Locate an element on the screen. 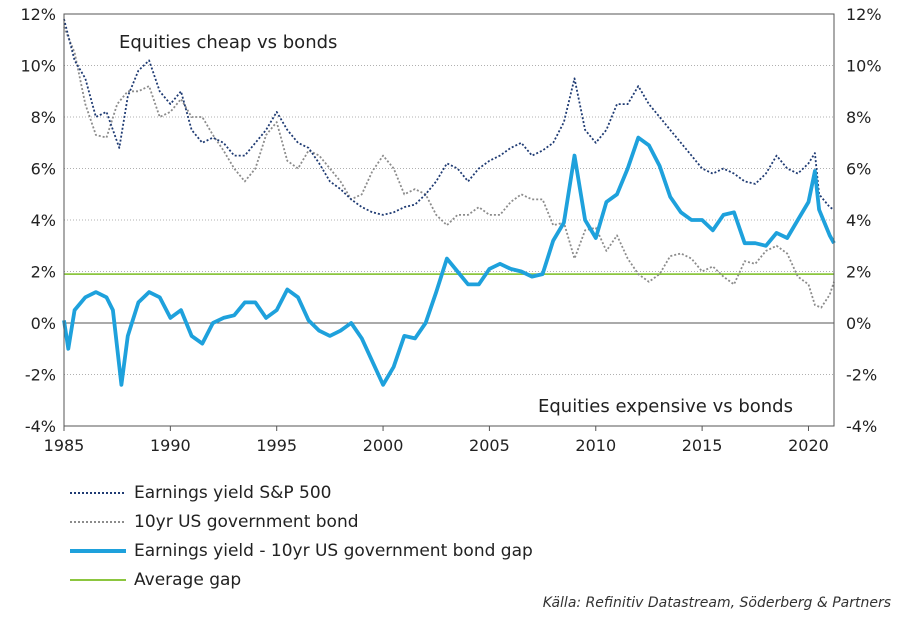 This screenshot has height=617, width=899. y-tick-label-right: 10% is located at coordinates (864, 66).